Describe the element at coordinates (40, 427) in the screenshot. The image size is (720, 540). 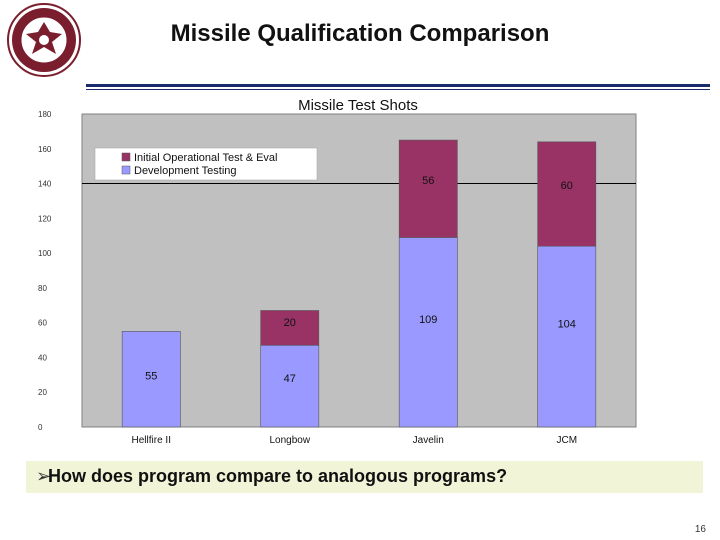
I see `y-tick-label: 0` at that location.